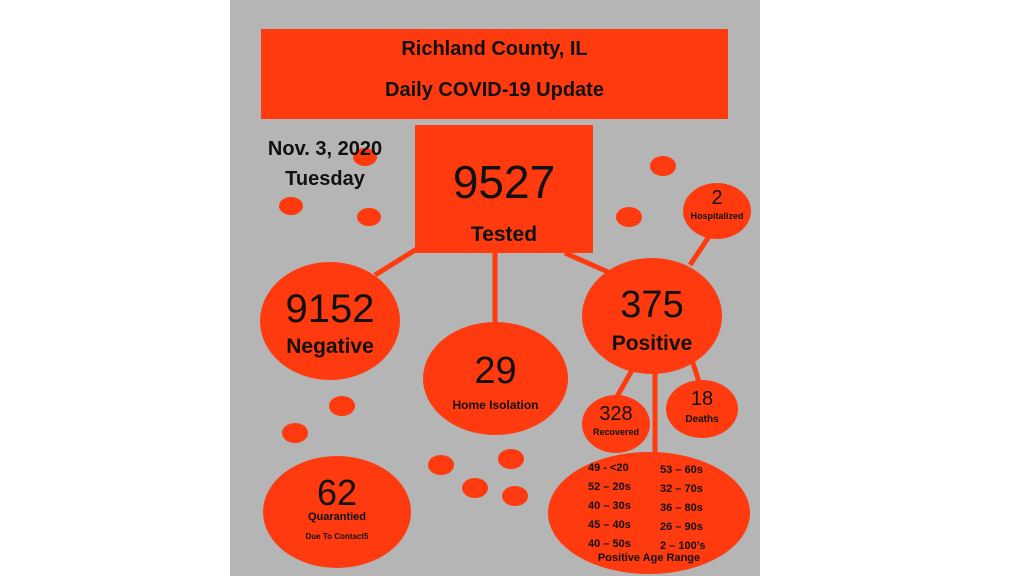 This screenshot has height=576, width=1024. What do you see at coordinates (495, 405) in the screenshot?
I see `home-isolation-label: Home Isolation` at bounding box center [495, 405].